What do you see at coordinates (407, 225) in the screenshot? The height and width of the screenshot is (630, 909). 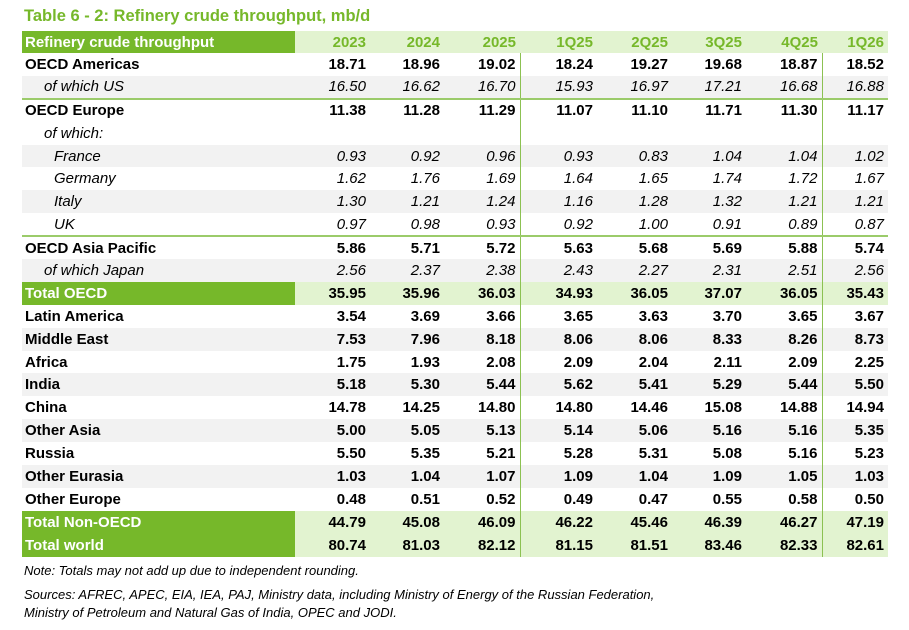 I see `table-cell: 0.98` at bounding box center [407, 225].